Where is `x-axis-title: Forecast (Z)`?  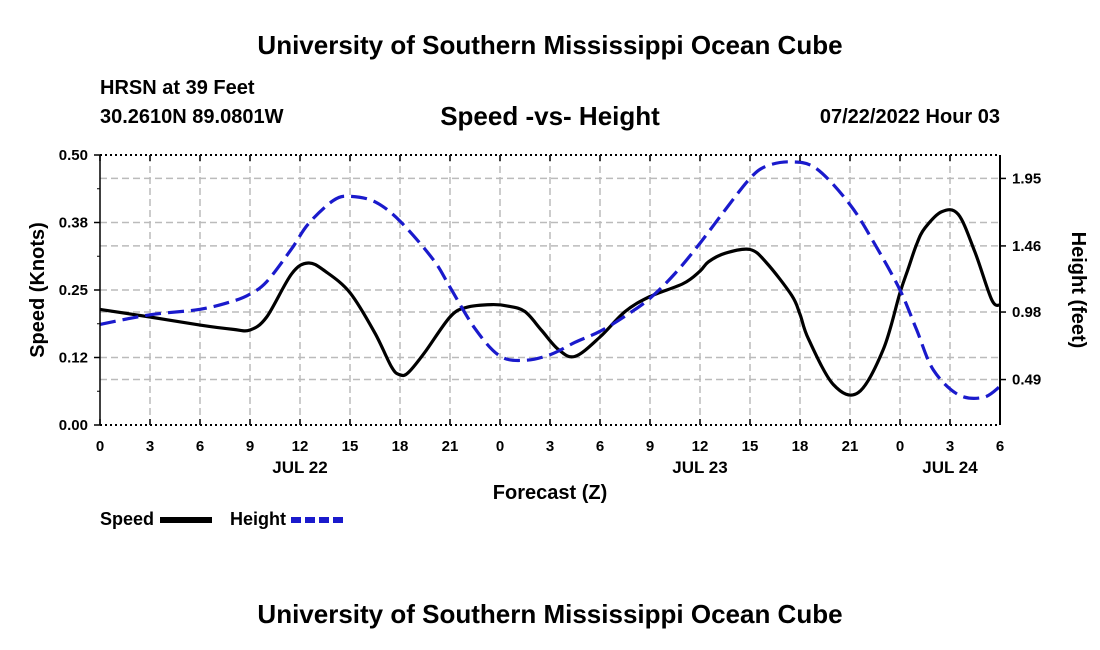
x-axis-title: Forecast (Z) is located at coordinates (550, 493).